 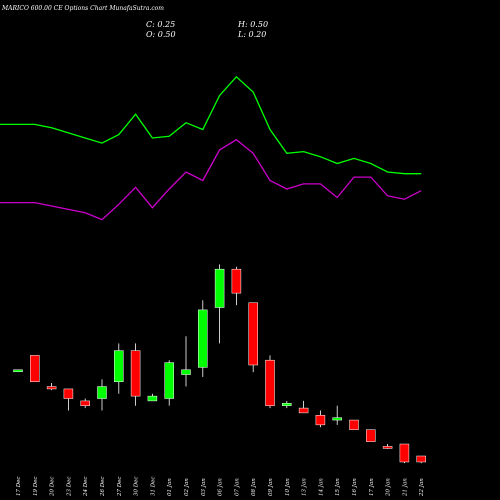 I want to click on x-tick-label: 23 Dec, so click(x=69, y=487).